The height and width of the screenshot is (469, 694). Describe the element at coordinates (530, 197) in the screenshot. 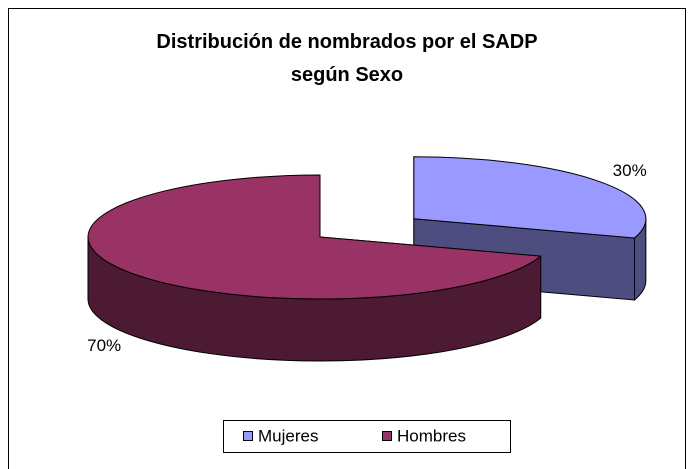

I see `slice-top` at that location.